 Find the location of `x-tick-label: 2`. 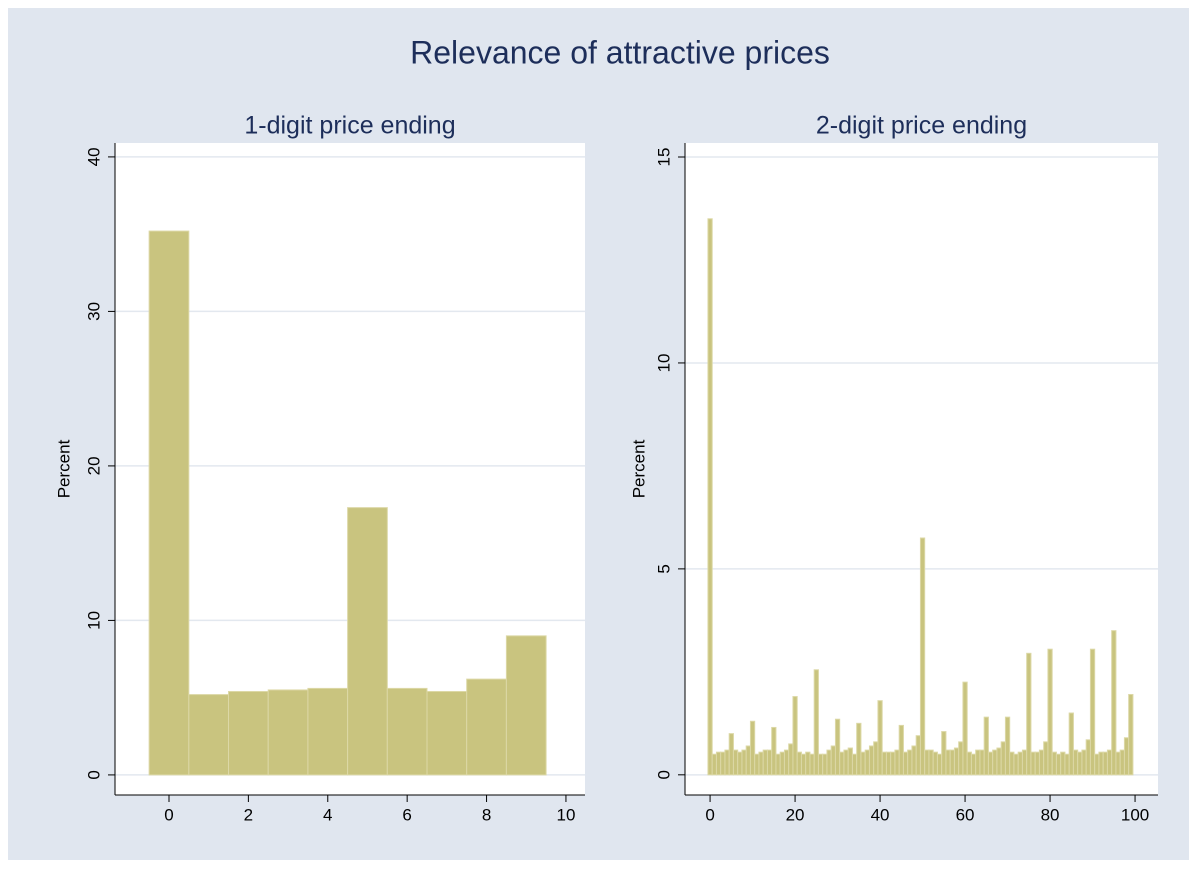

x-tick-label: 2 is located at coordinates (248, 814).